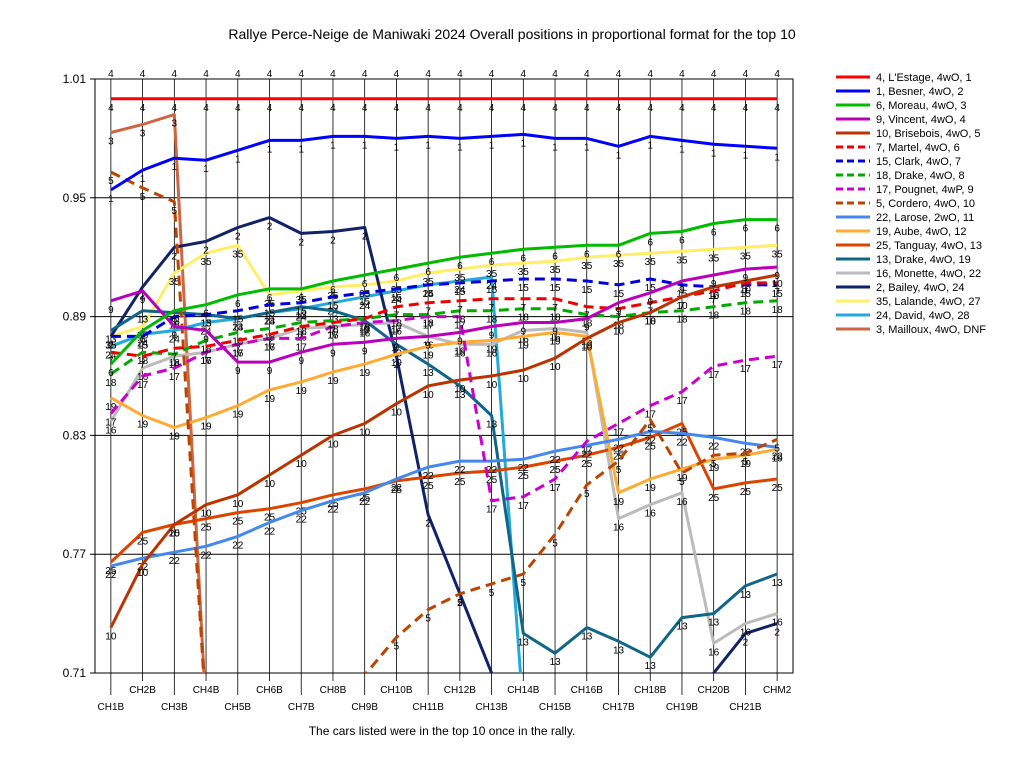 Image resolution: width=1024 pixels, height=773 pixels. Describe the element at coordinates (143, 385) in the screenshot. I see `point-label: 17` at that location.